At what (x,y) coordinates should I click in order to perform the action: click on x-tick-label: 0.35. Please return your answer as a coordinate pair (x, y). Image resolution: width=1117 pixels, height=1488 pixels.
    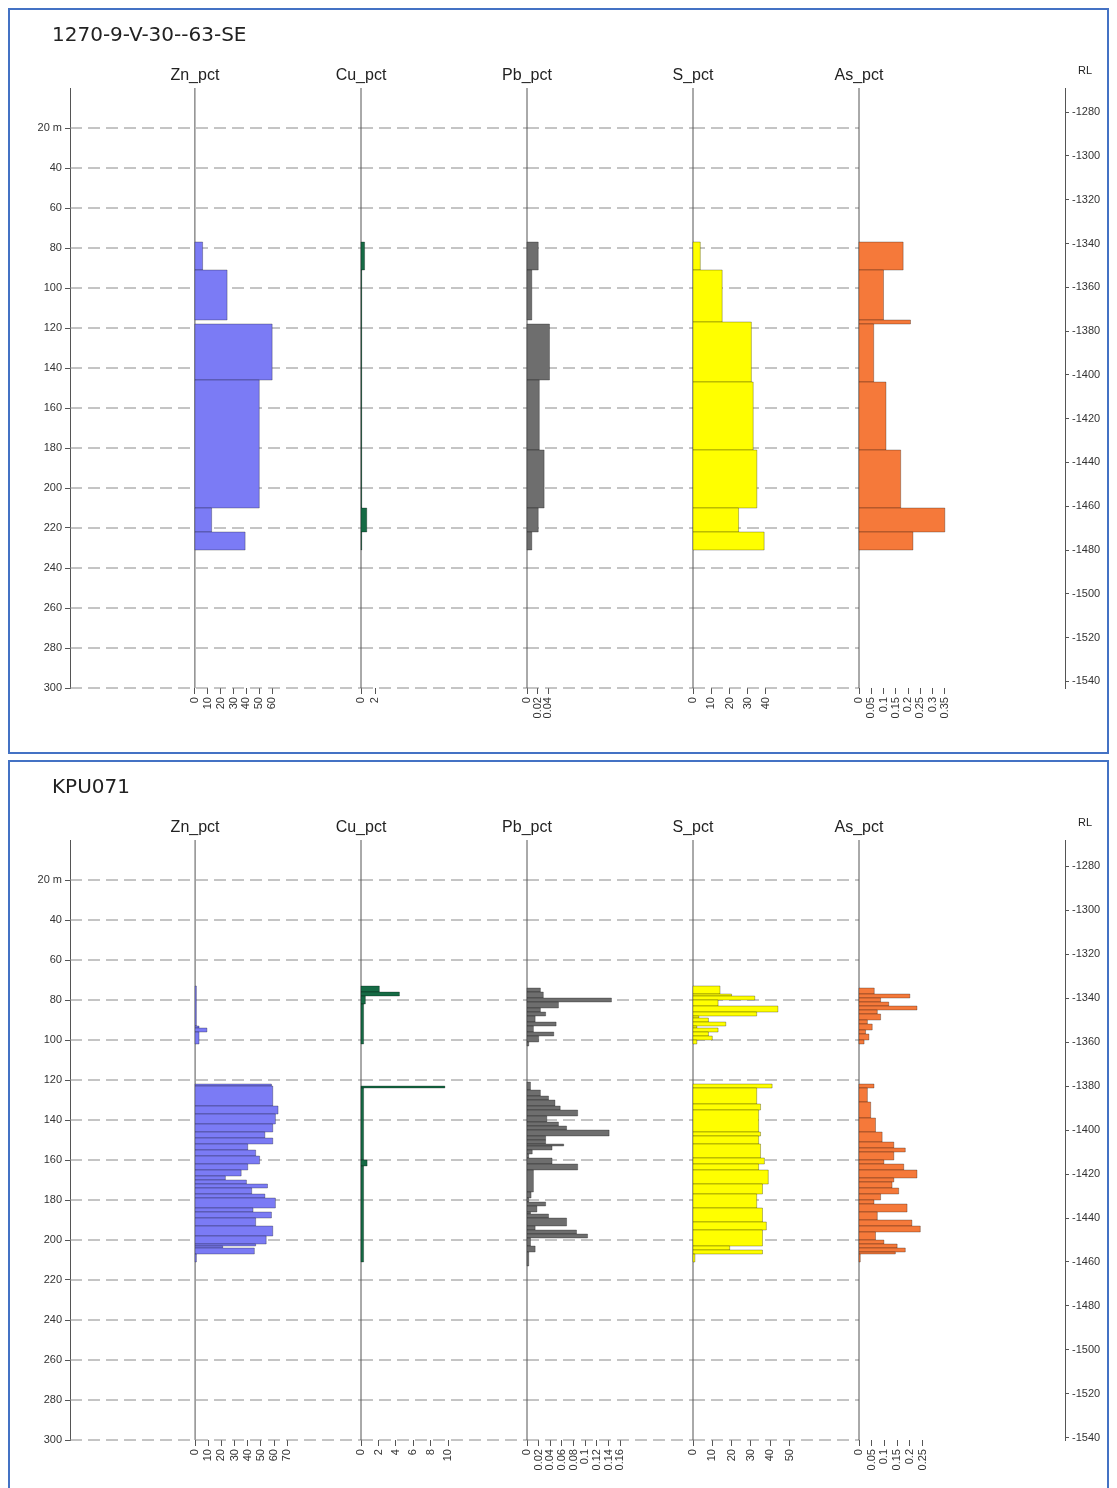
    Looking at the image, I should click on (943, 708).